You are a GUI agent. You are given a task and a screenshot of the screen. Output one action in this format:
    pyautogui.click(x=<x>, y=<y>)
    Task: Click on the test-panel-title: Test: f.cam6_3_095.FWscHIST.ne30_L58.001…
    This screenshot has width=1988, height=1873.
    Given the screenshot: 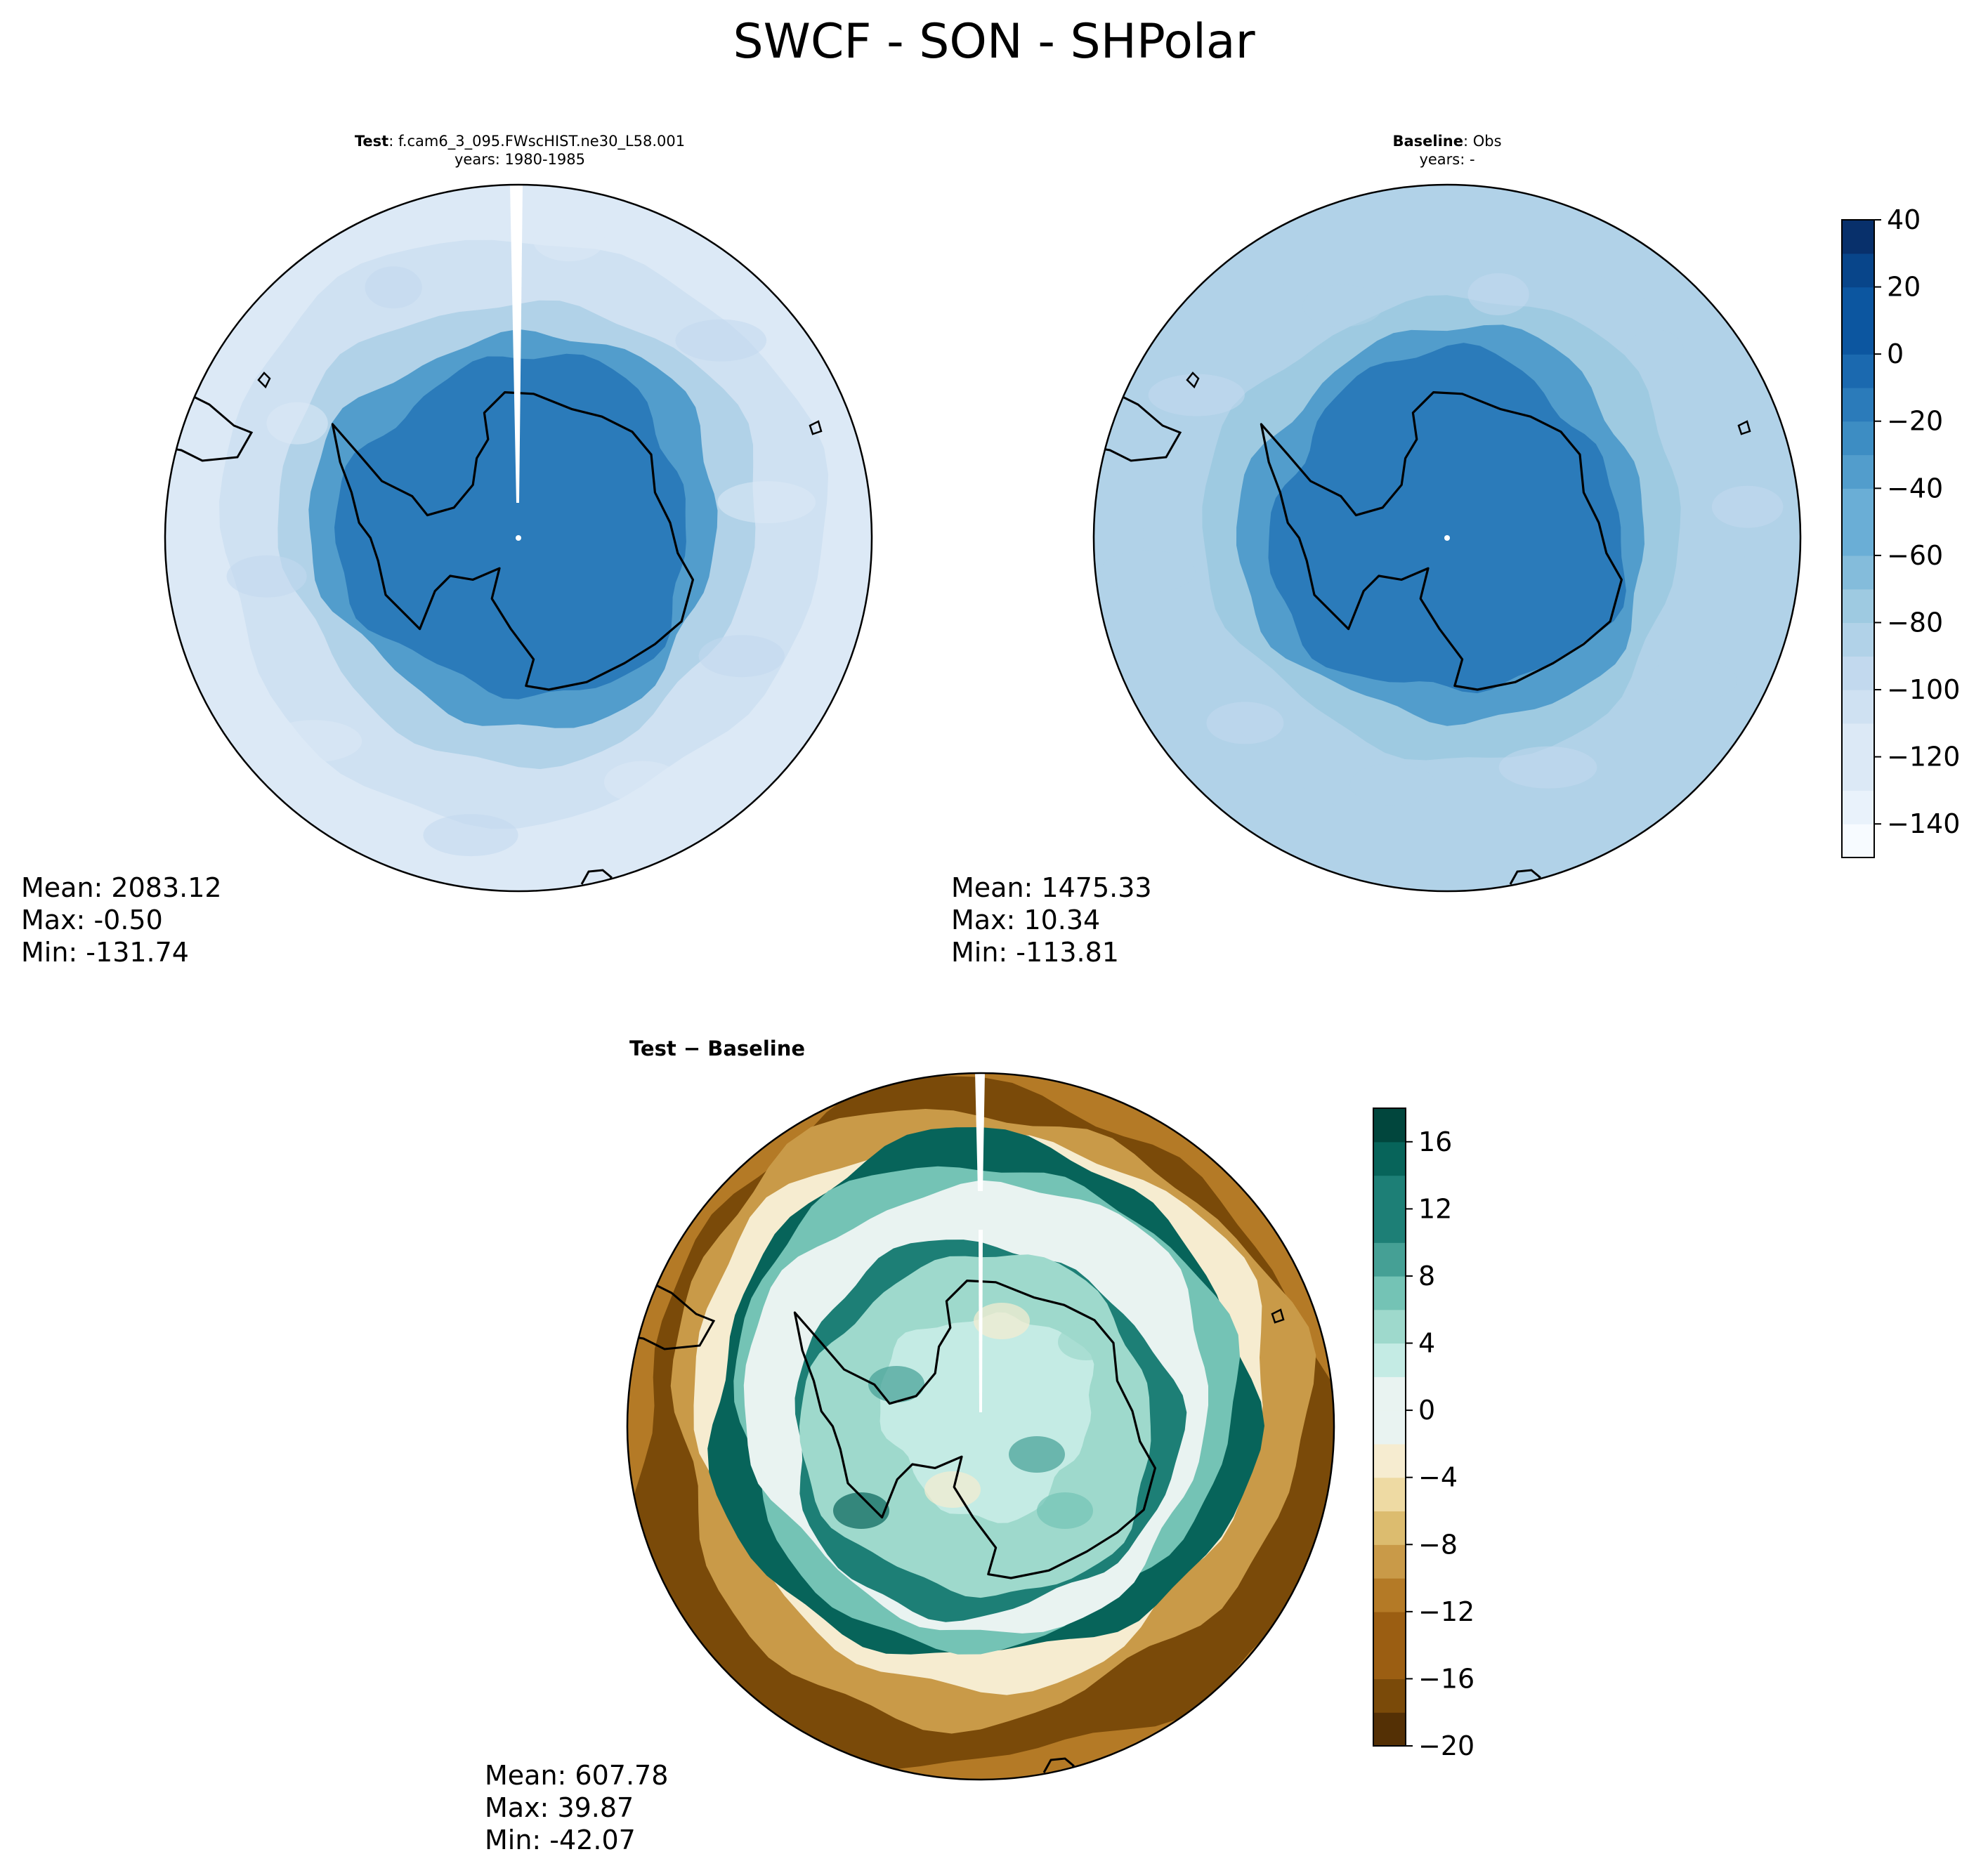 What is the action you would take?
    pyautogui.click(x=520, y=150)
    